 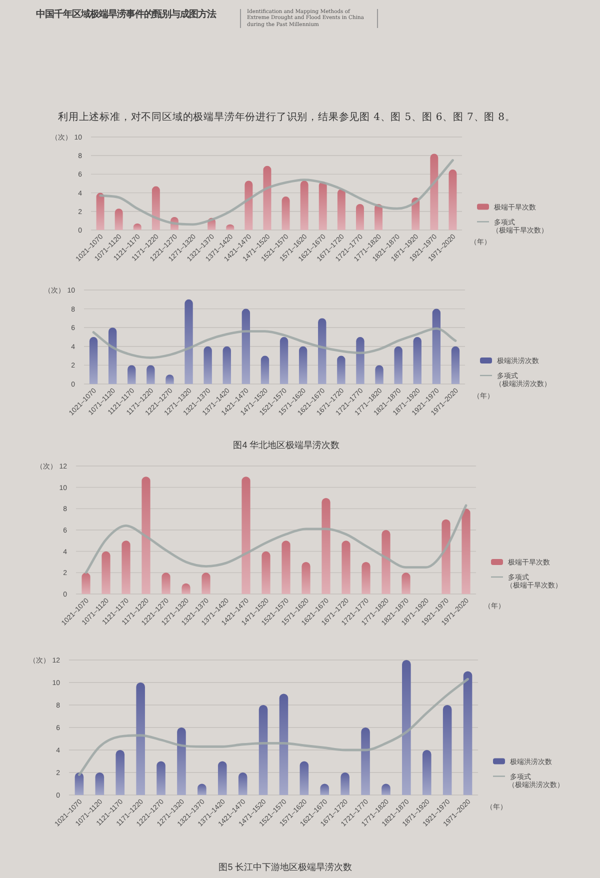 I want to click on text: 利用上述标准，对不同区域的极端旱涝年份进行了识别，结果参见图 4、图 5、图 6、图 7、图 8。, so click(x=287, y=117).